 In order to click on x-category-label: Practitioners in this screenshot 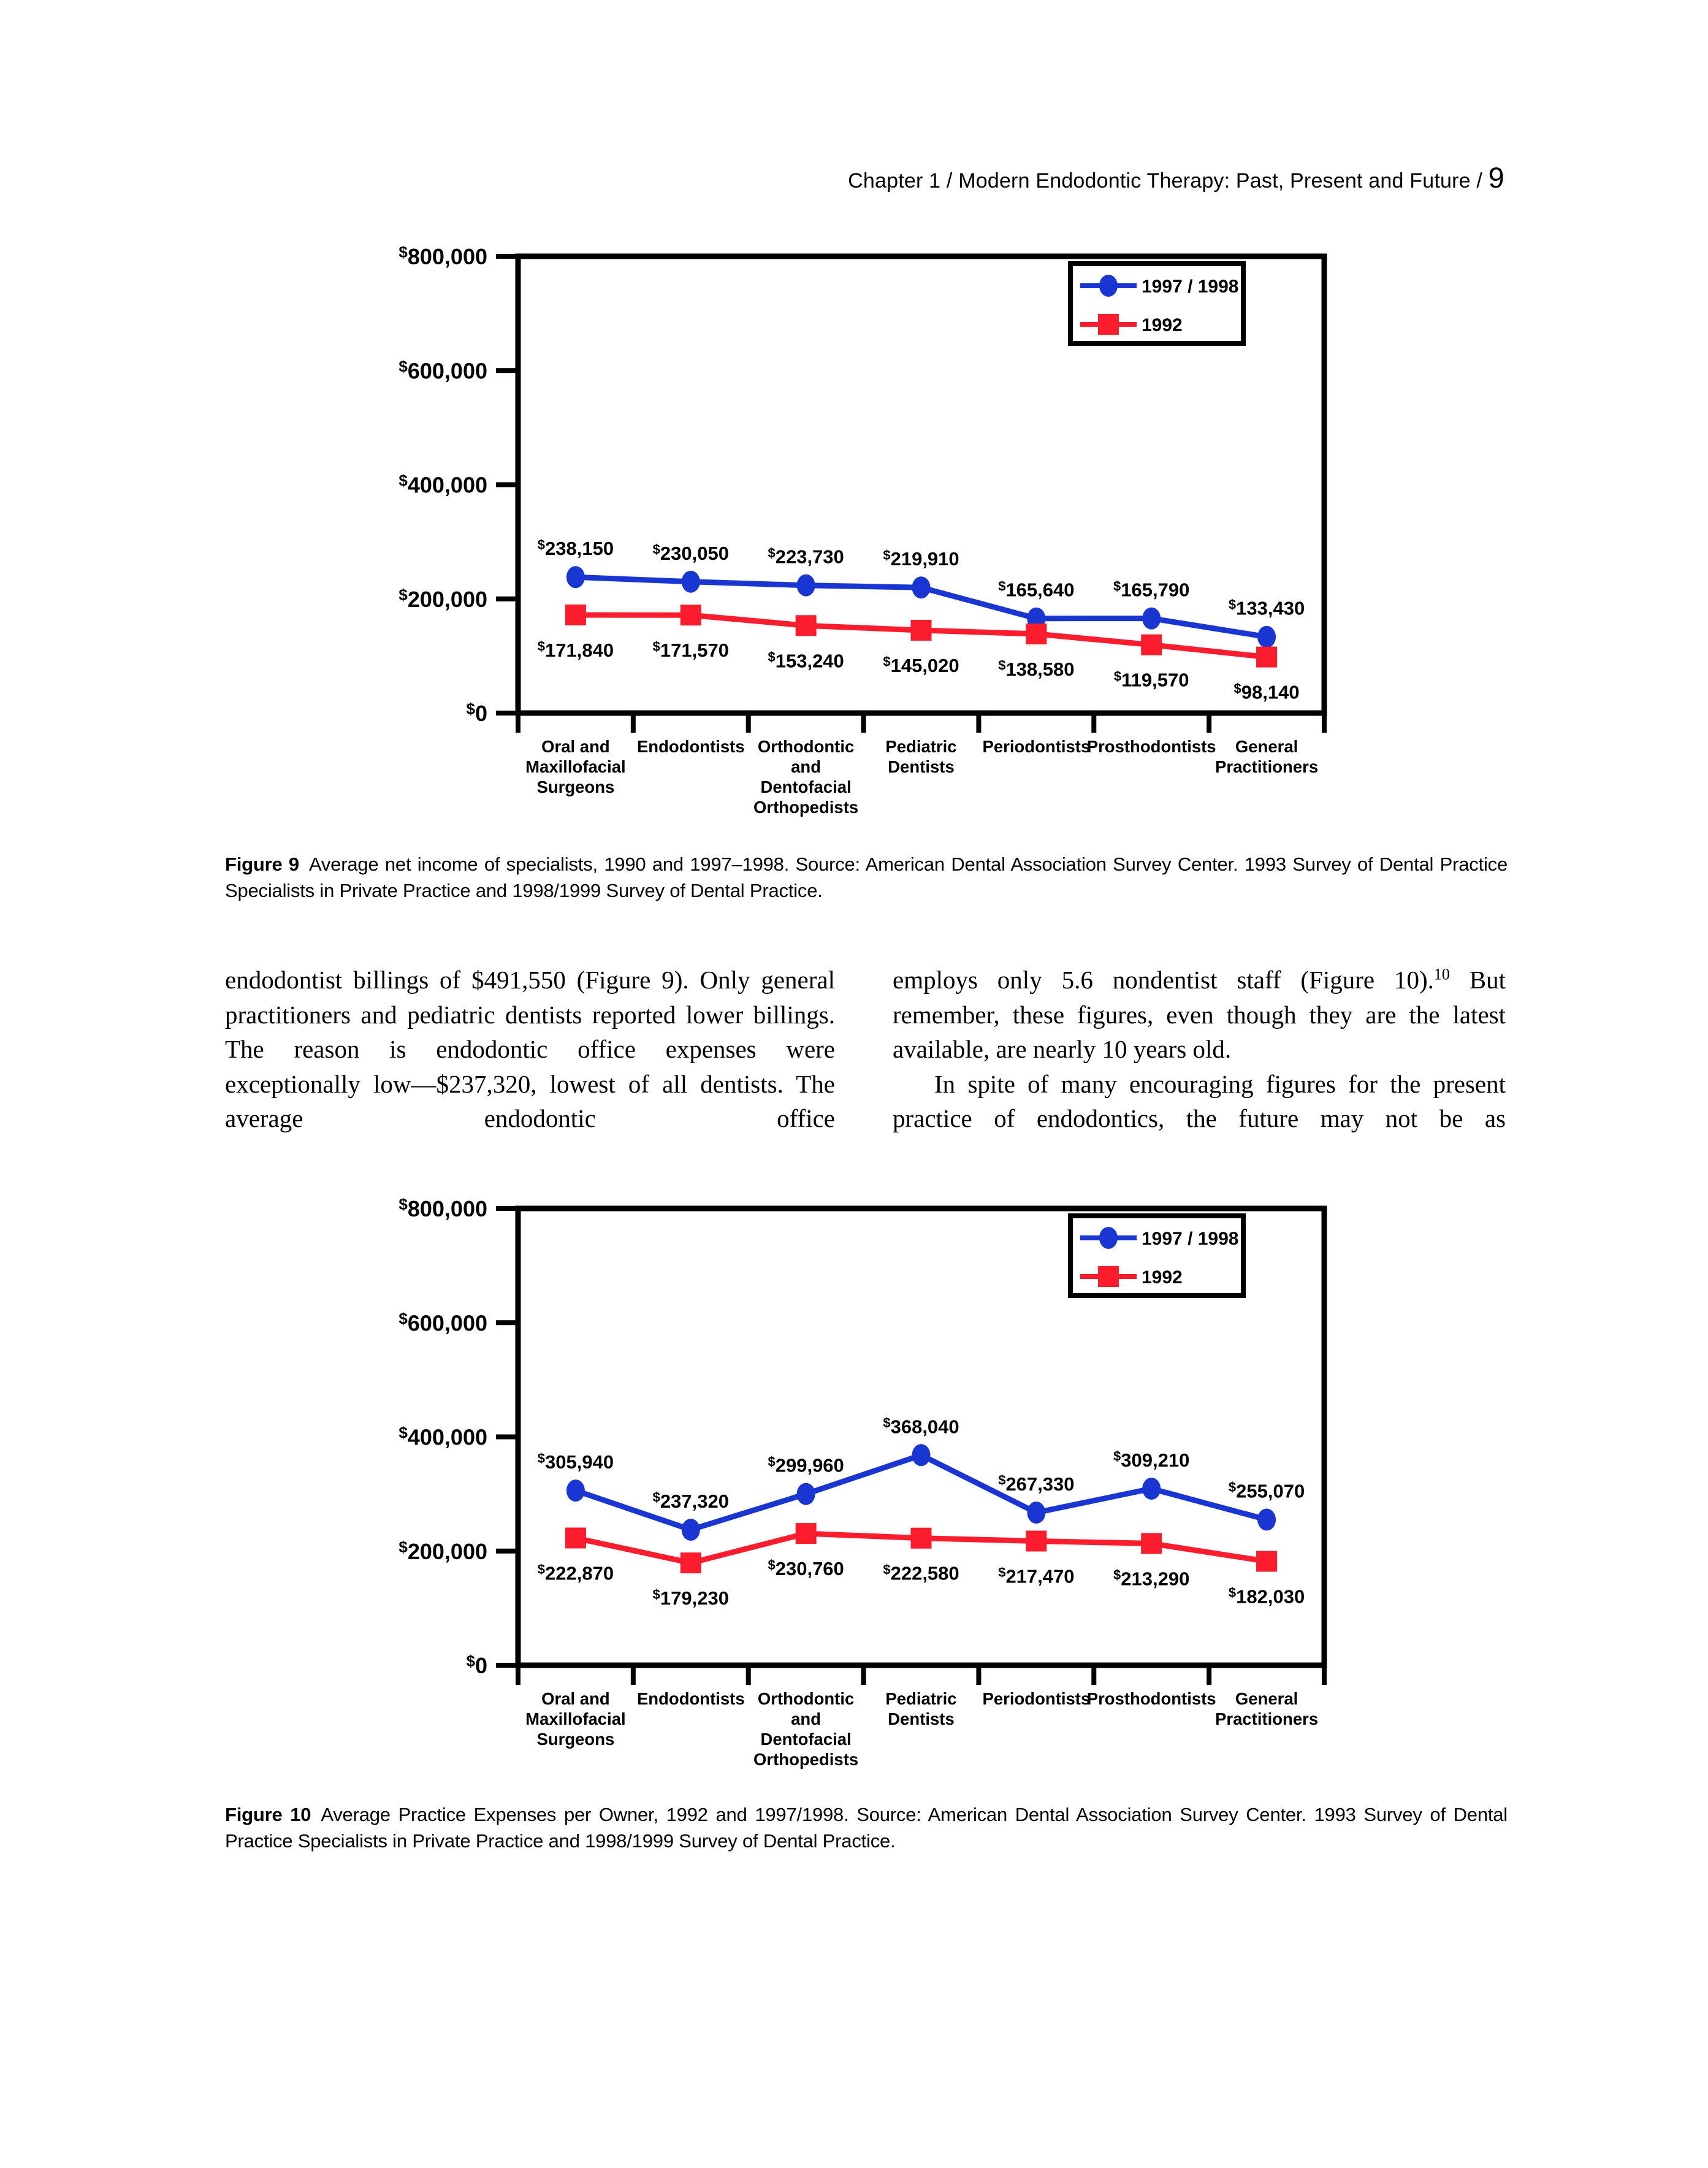, I will do `click(1266, 1718)`.